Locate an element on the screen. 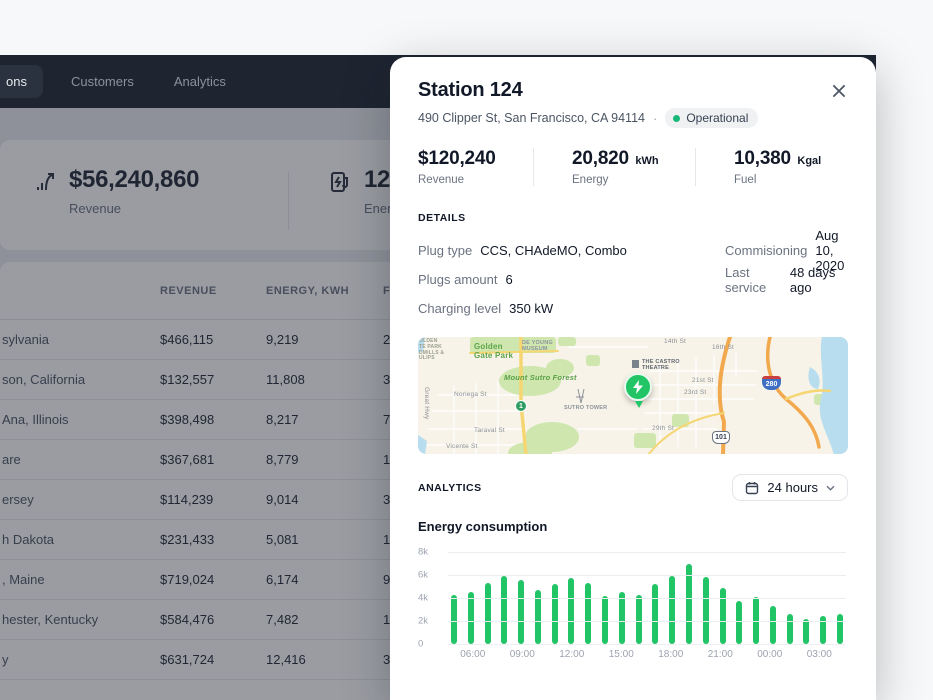 The height and width of the screenshot is (700, 933). map-base-art is located at coordinates (633, 395).